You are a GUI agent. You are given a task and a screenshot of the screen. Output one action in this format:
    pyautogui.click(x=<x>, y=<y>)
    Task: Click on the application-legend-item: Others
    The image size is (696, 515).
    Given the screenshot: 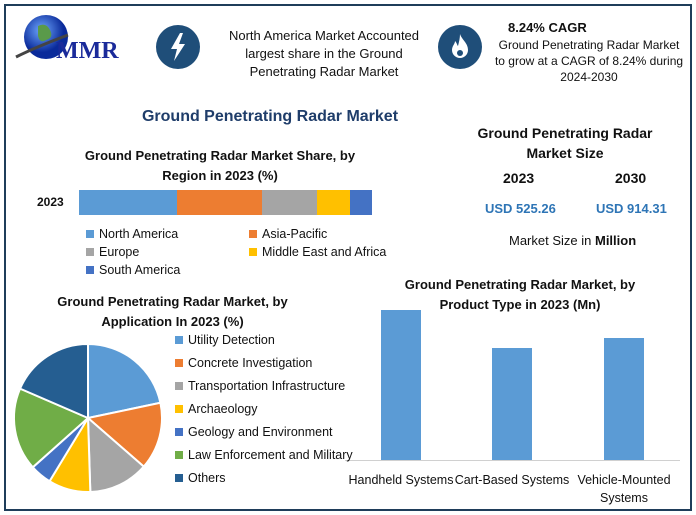 What is the action you would take?
    pyautogui.click(x=200, y=478)
    